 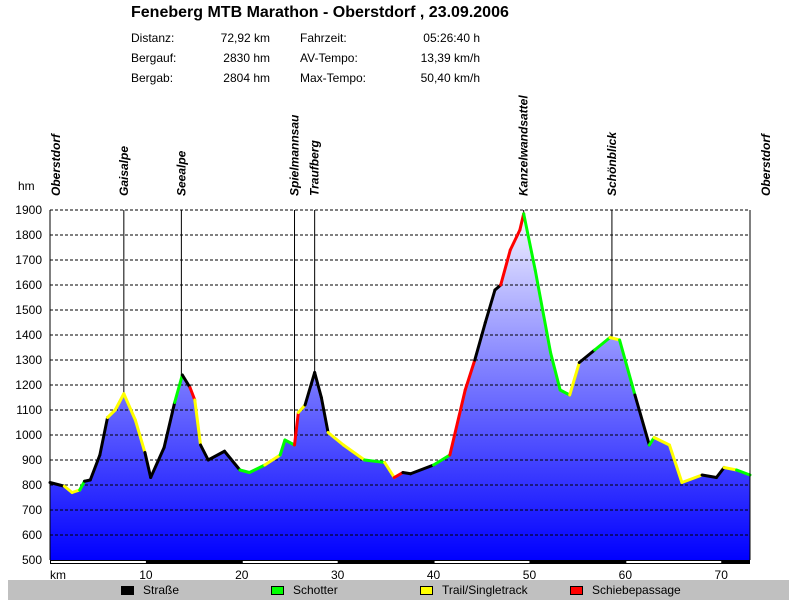 What do you see at coordinates (32, 560) in the screenshot?
I see `y-tick-label: 500` at bounding box center [32, 560].